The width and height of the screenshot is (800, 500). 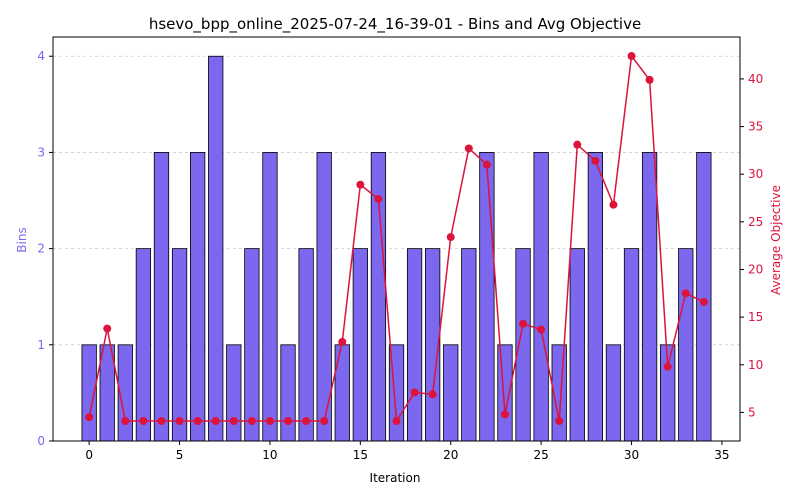 What do you see at coordinates (755, 127) in the screenshot?
I see `right-y-tick-label: 35` at bounding box center [755, 127].